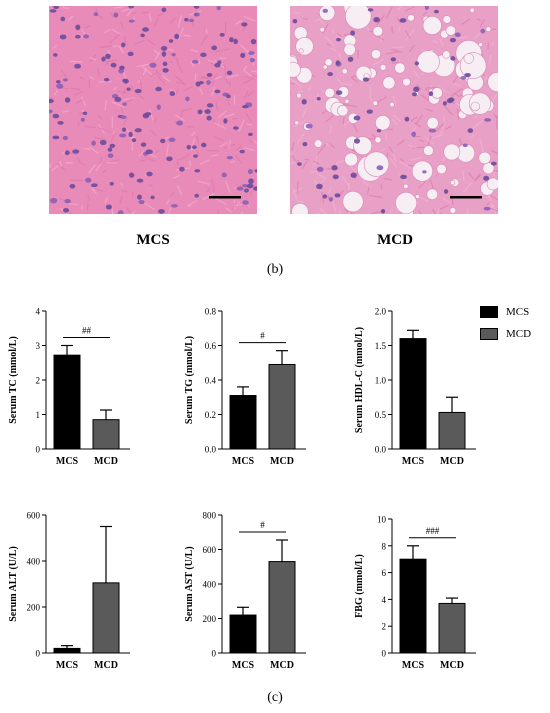  I want to click on panel-c-label: (c), so click(275, 697).